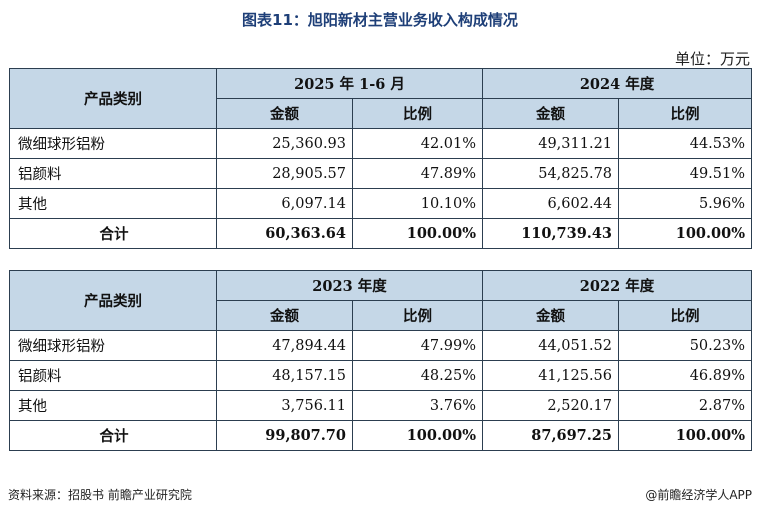  I want to click on table-row: 铝颜料 48,157.15 48.25% 41,125.56 46.89%, so click(380, 375).